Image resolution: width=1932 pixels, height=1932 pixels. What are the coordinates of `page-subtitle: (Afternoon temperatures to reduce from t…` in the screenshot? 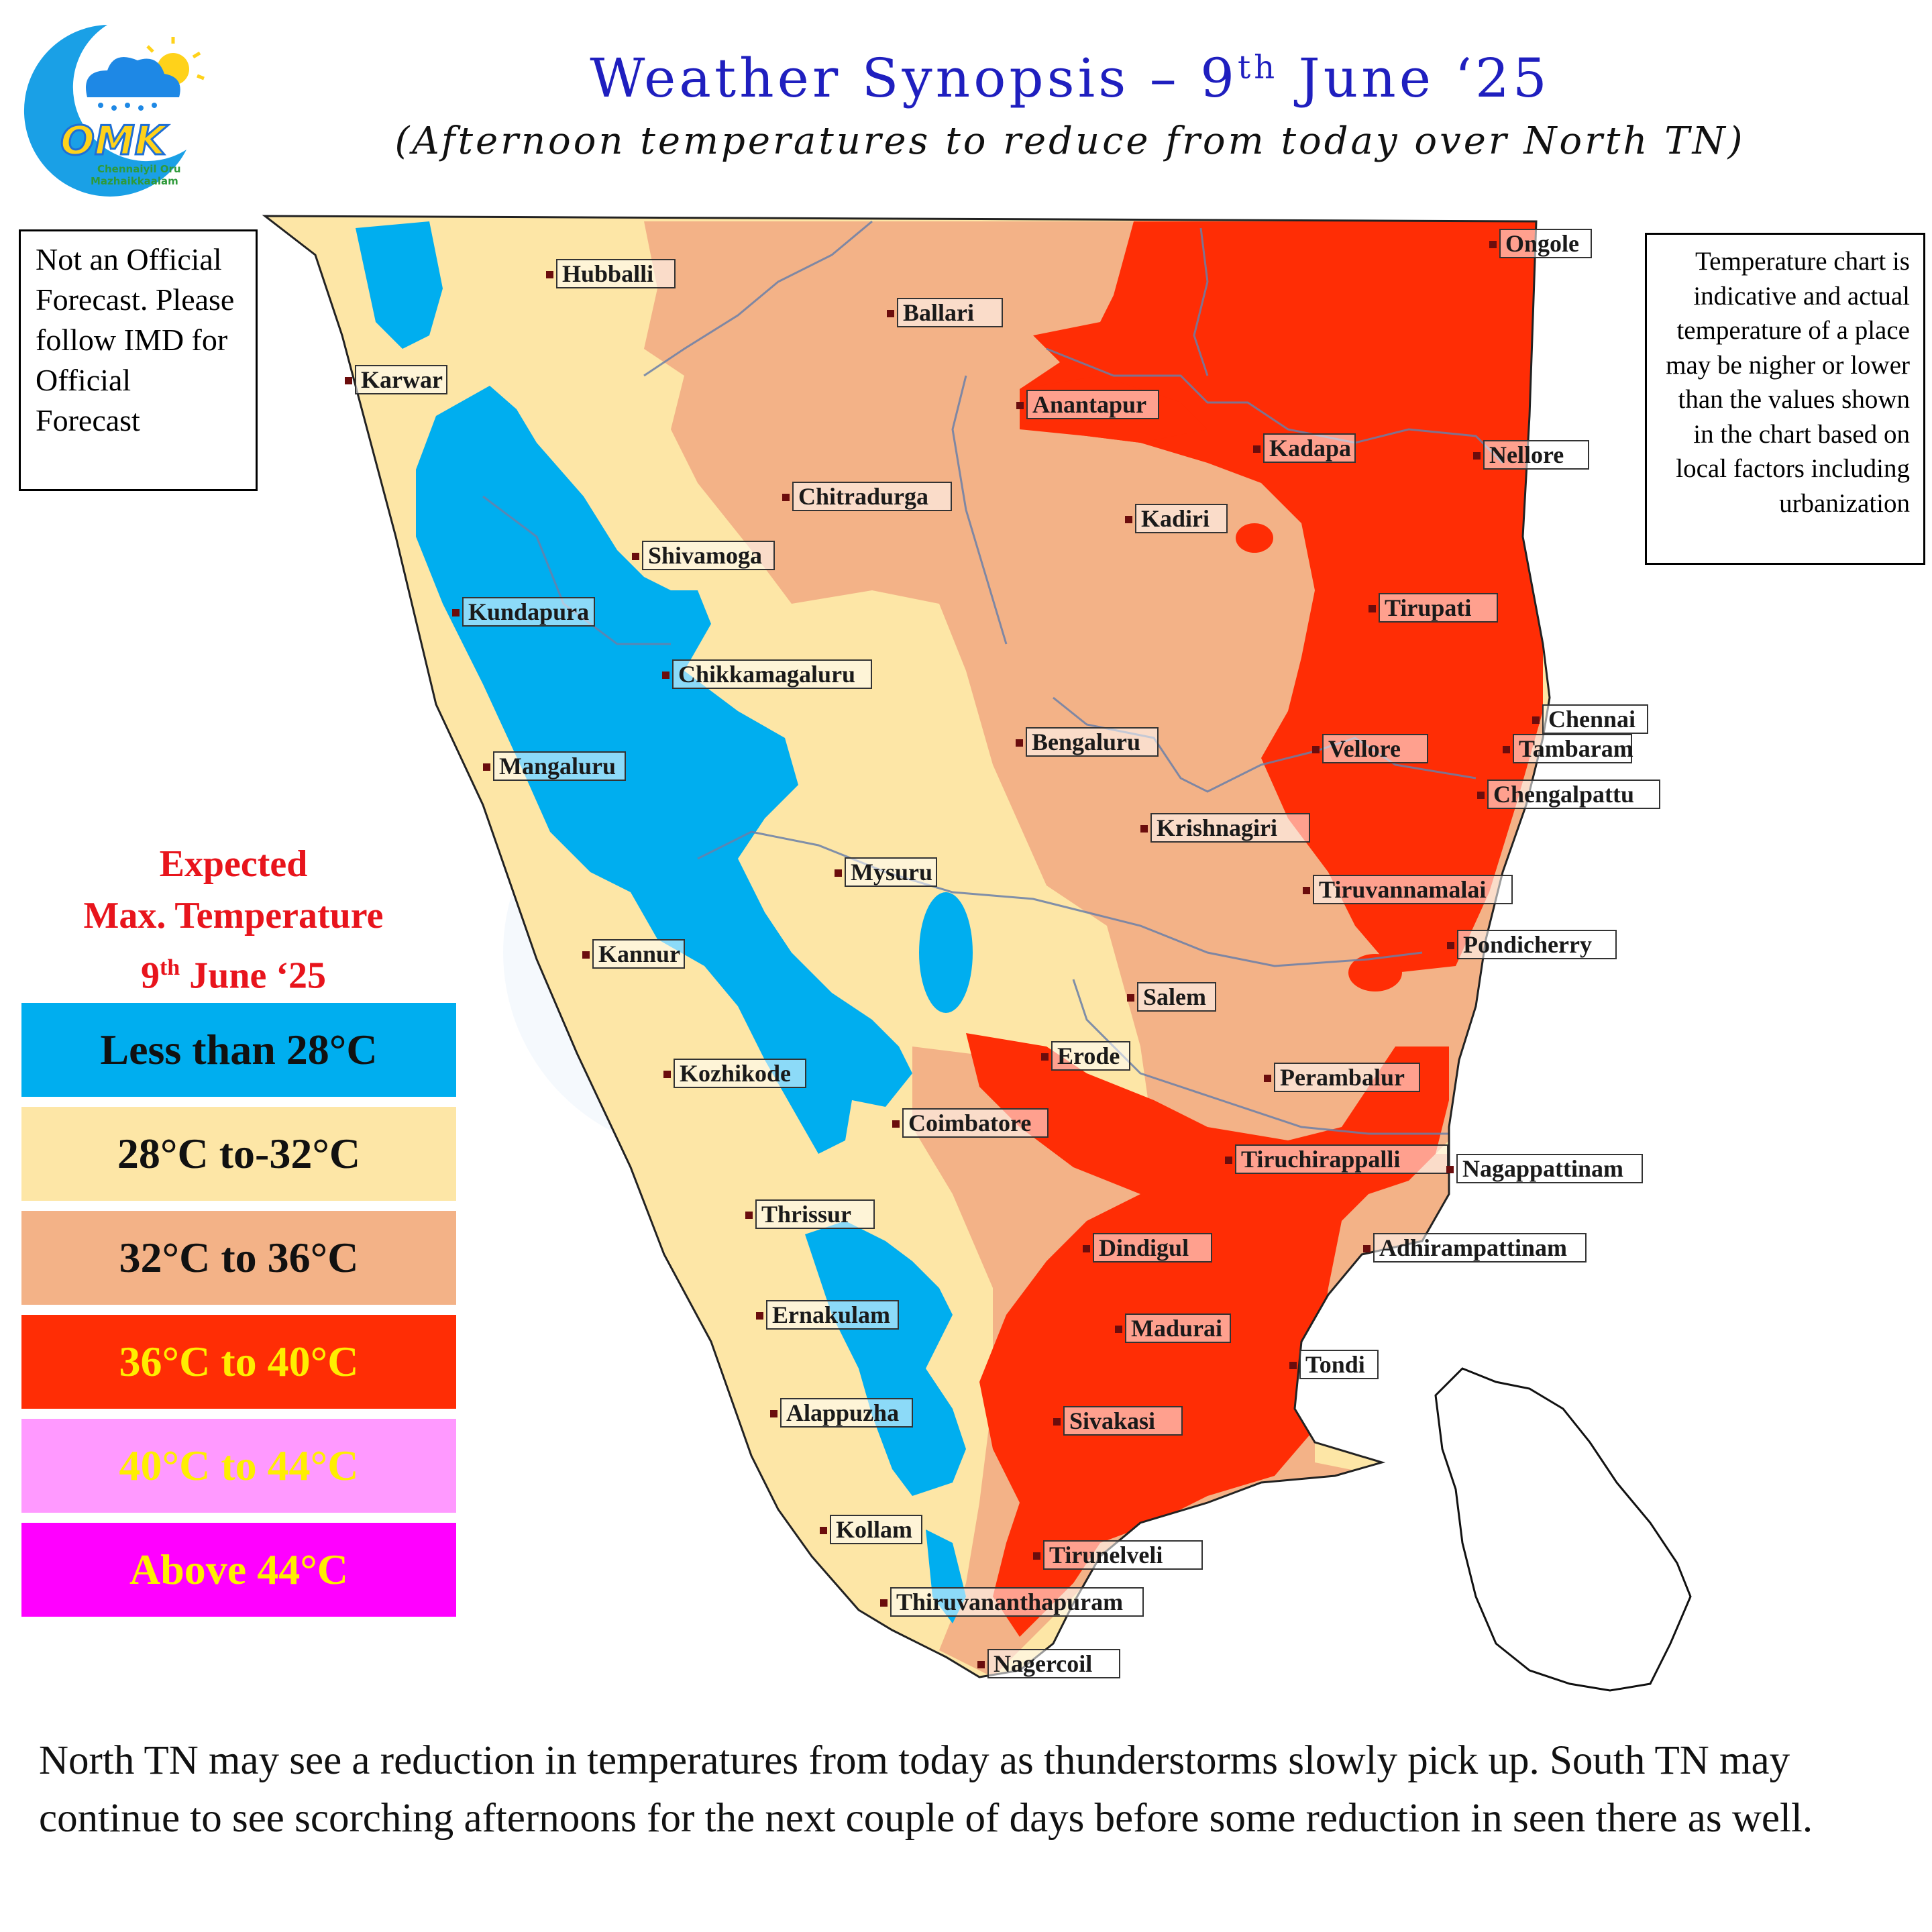 It's located at (1070, 141).